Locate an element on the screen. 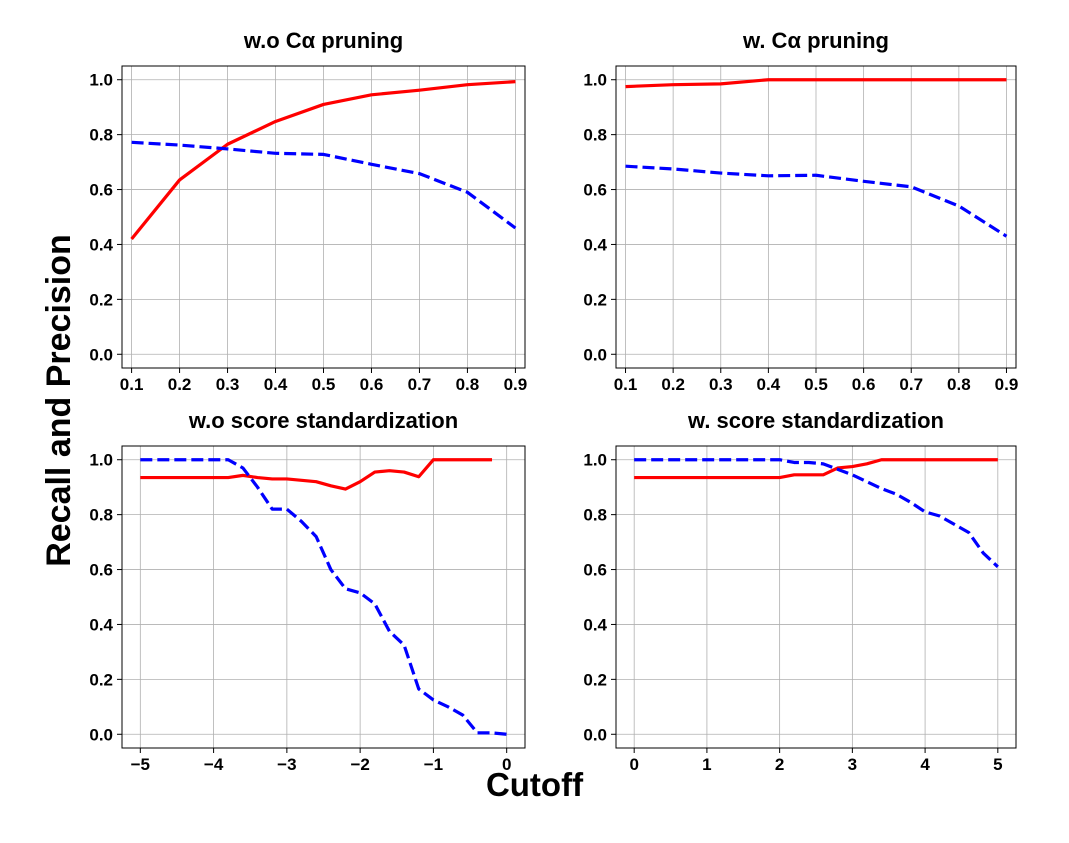 The height and width of the screenshot is (843, 1069). shared-x-axis-label: Cutoff is located at coordinates (534, 784).